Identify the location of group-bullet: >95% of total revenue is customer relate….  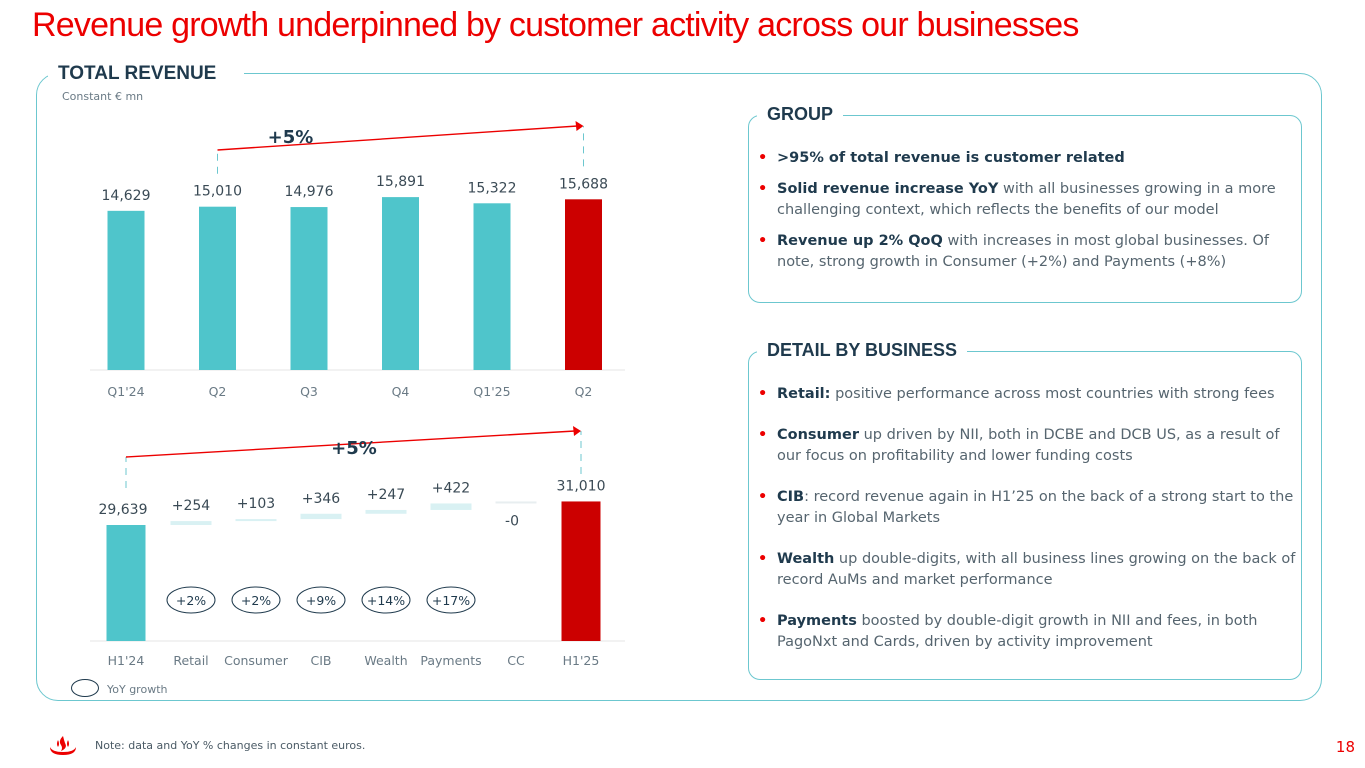
(1026, 158).